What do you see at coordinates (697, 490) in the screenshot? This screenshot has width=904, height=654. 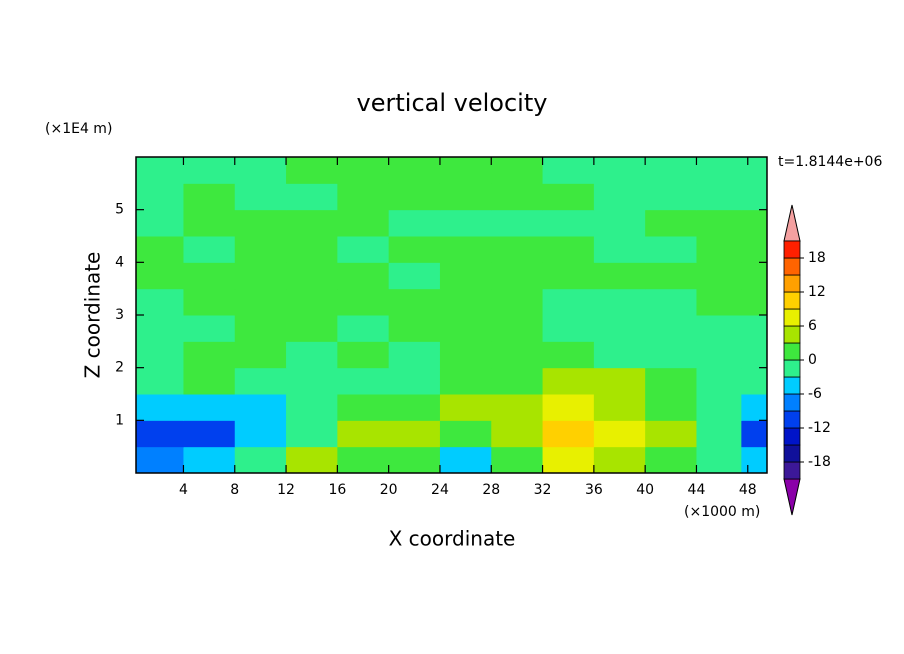 I see `x-tick-label: 44` at bounding box center [697, 490].